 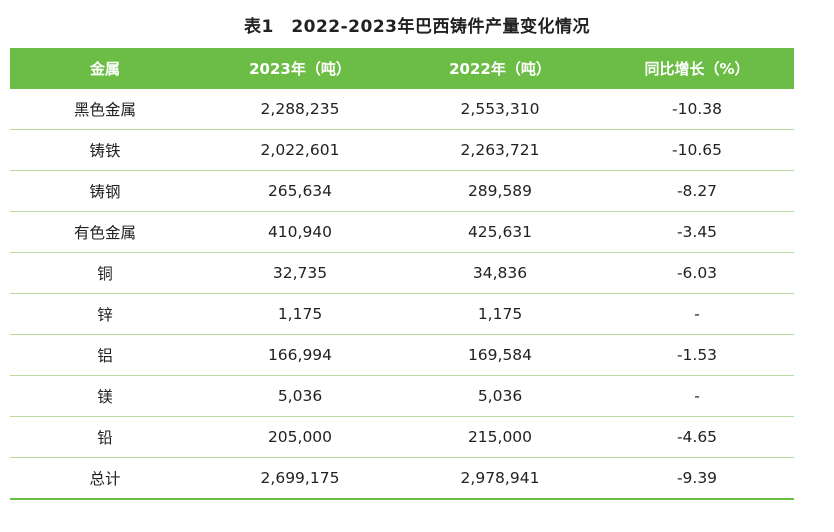 What do you see at coordinates (300, 68) in the screenshot?
I see `header-2023: 2023年（吨）` at bounding box center [300, 68].